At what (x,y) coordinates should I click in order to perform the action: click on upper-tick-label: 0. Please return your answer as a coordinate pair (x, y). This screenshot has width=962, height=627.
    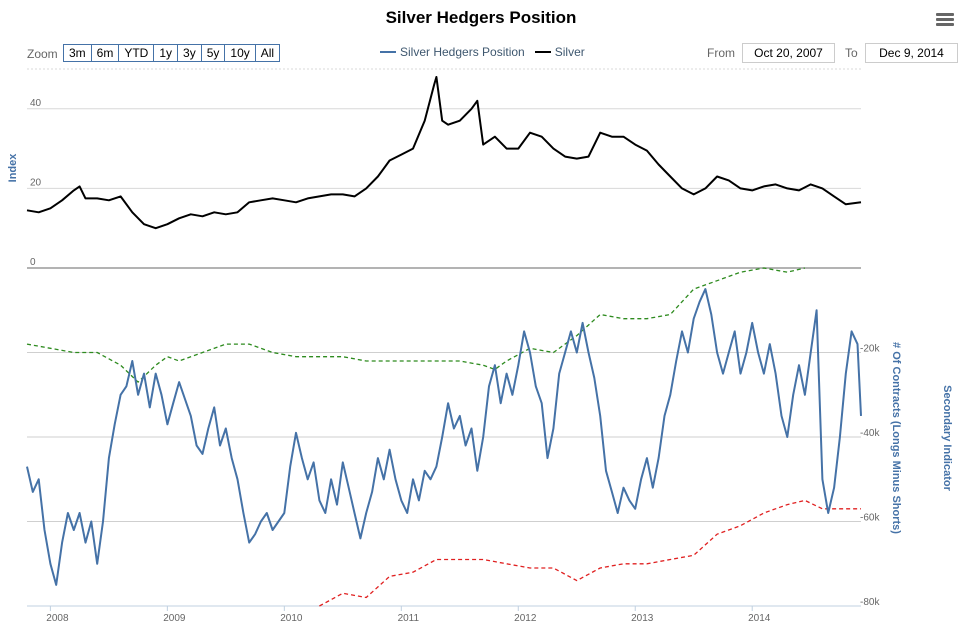
    Looking at the image, I should click on (33, 262).